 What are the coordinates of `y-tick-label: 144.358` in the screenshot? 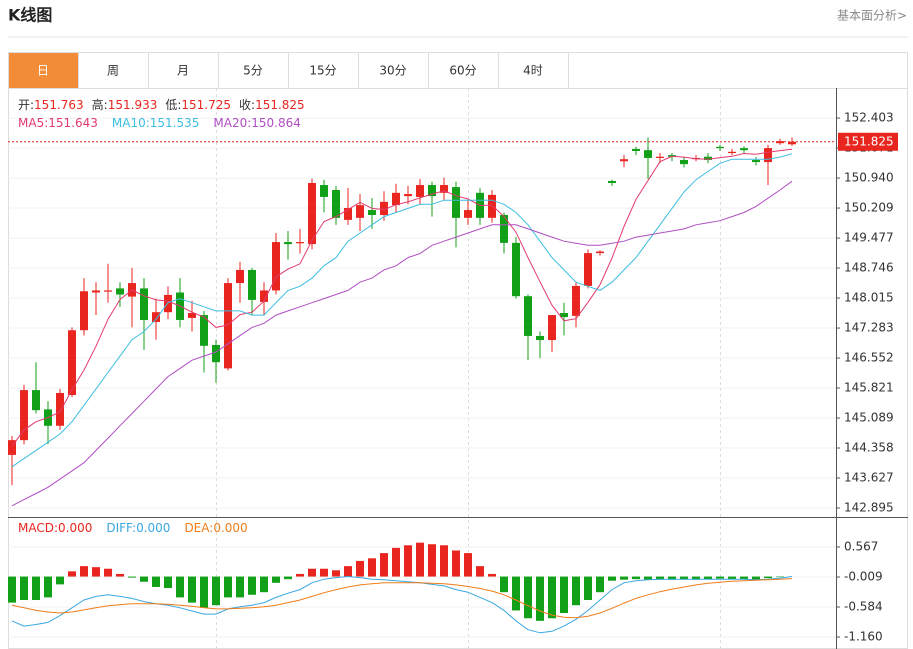 It's located at (869, 448).